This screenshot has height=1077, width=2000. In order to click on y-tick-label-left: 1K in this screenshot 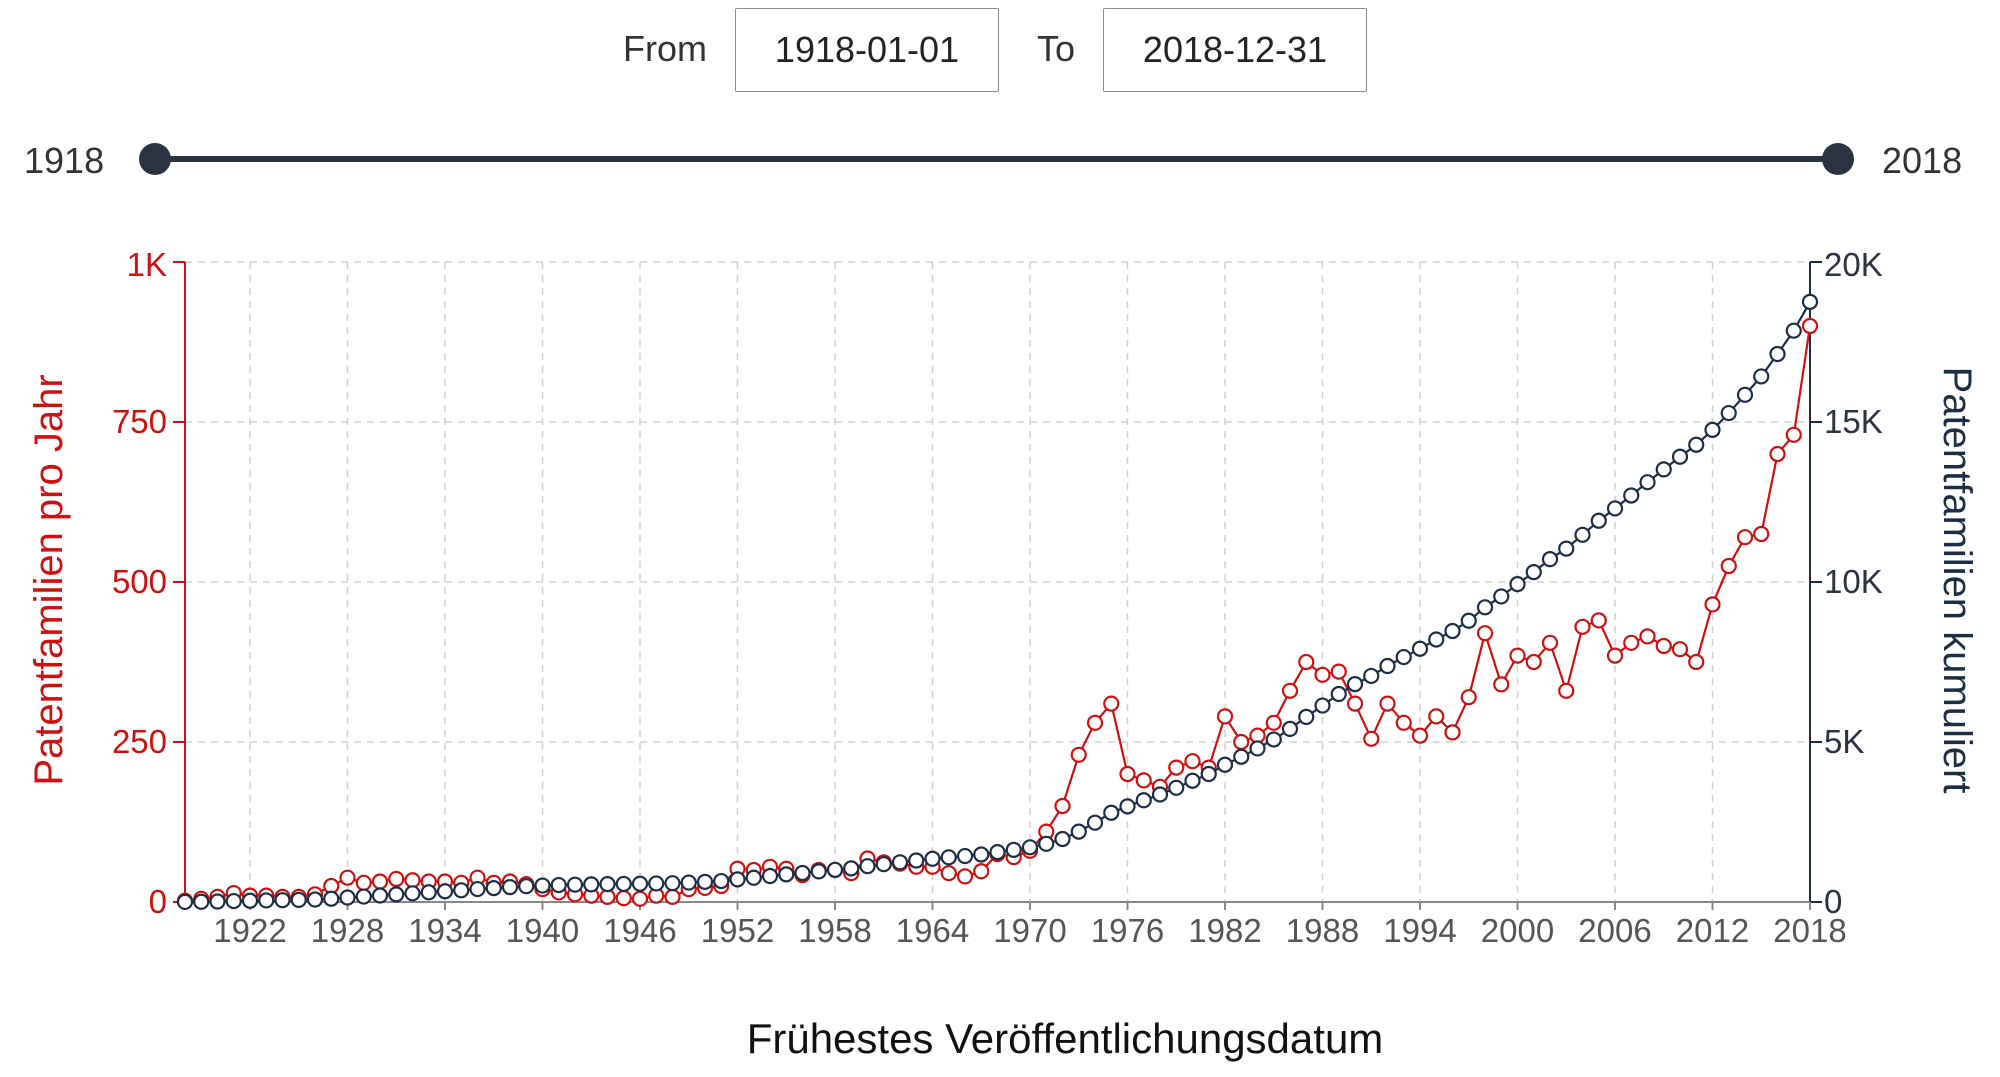, I will do `click(147, 264)`.